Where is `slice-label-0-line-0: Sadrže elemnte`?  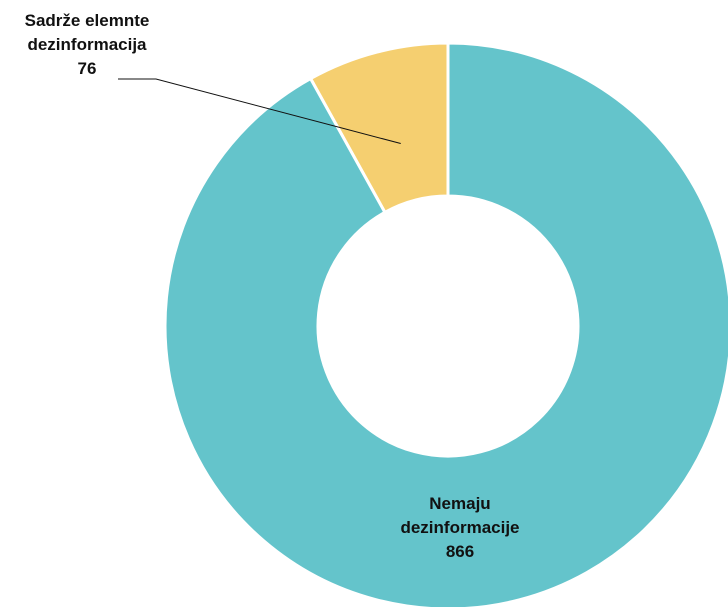
slice-label-0-line-0: Sadrže elemnte is located at coordinates (87, 20).